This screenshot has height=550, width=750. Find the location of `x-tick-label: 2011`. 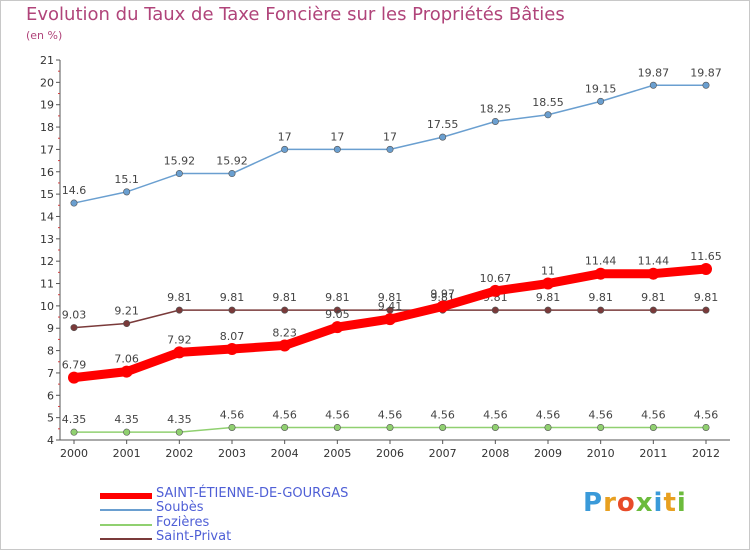

x-tick-label: 2011 is located at coordinates (653, 453).